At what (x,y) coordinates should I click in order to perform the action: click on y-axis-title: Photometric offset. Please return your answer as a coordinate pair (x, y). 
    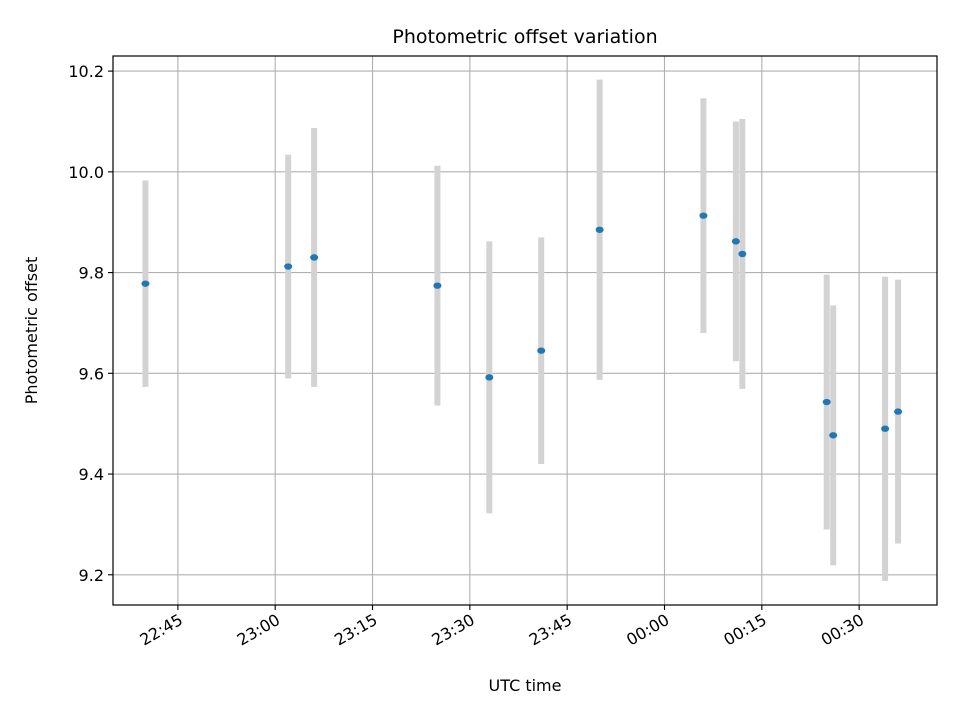
    Looking at the image, I should click on (31, 331).